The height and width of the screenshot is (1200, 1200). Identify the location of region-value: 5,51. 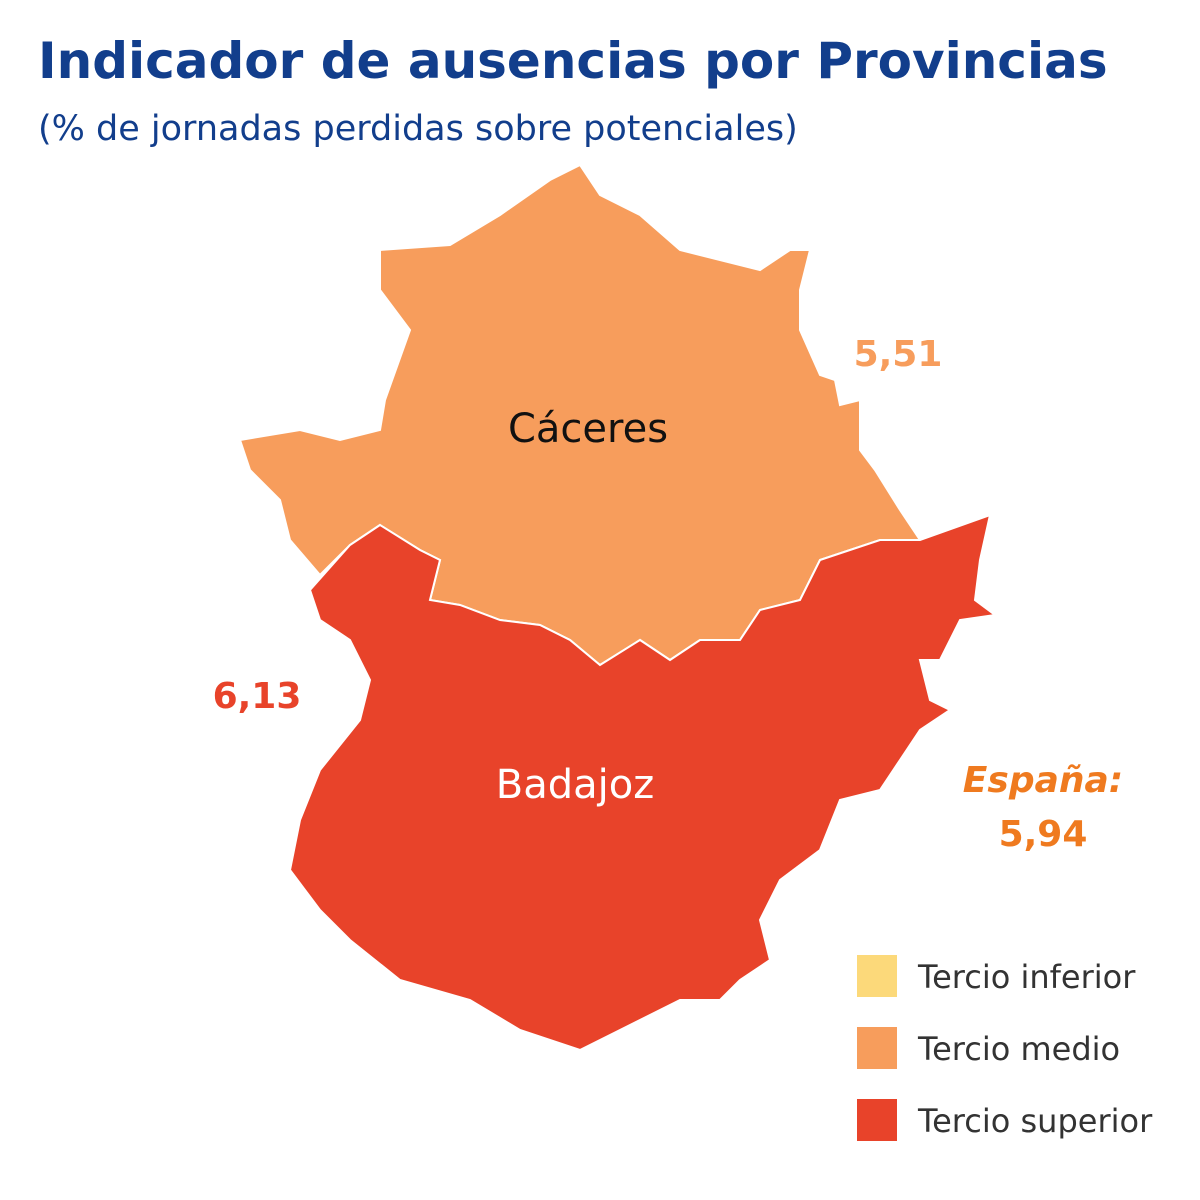
(898, 354).